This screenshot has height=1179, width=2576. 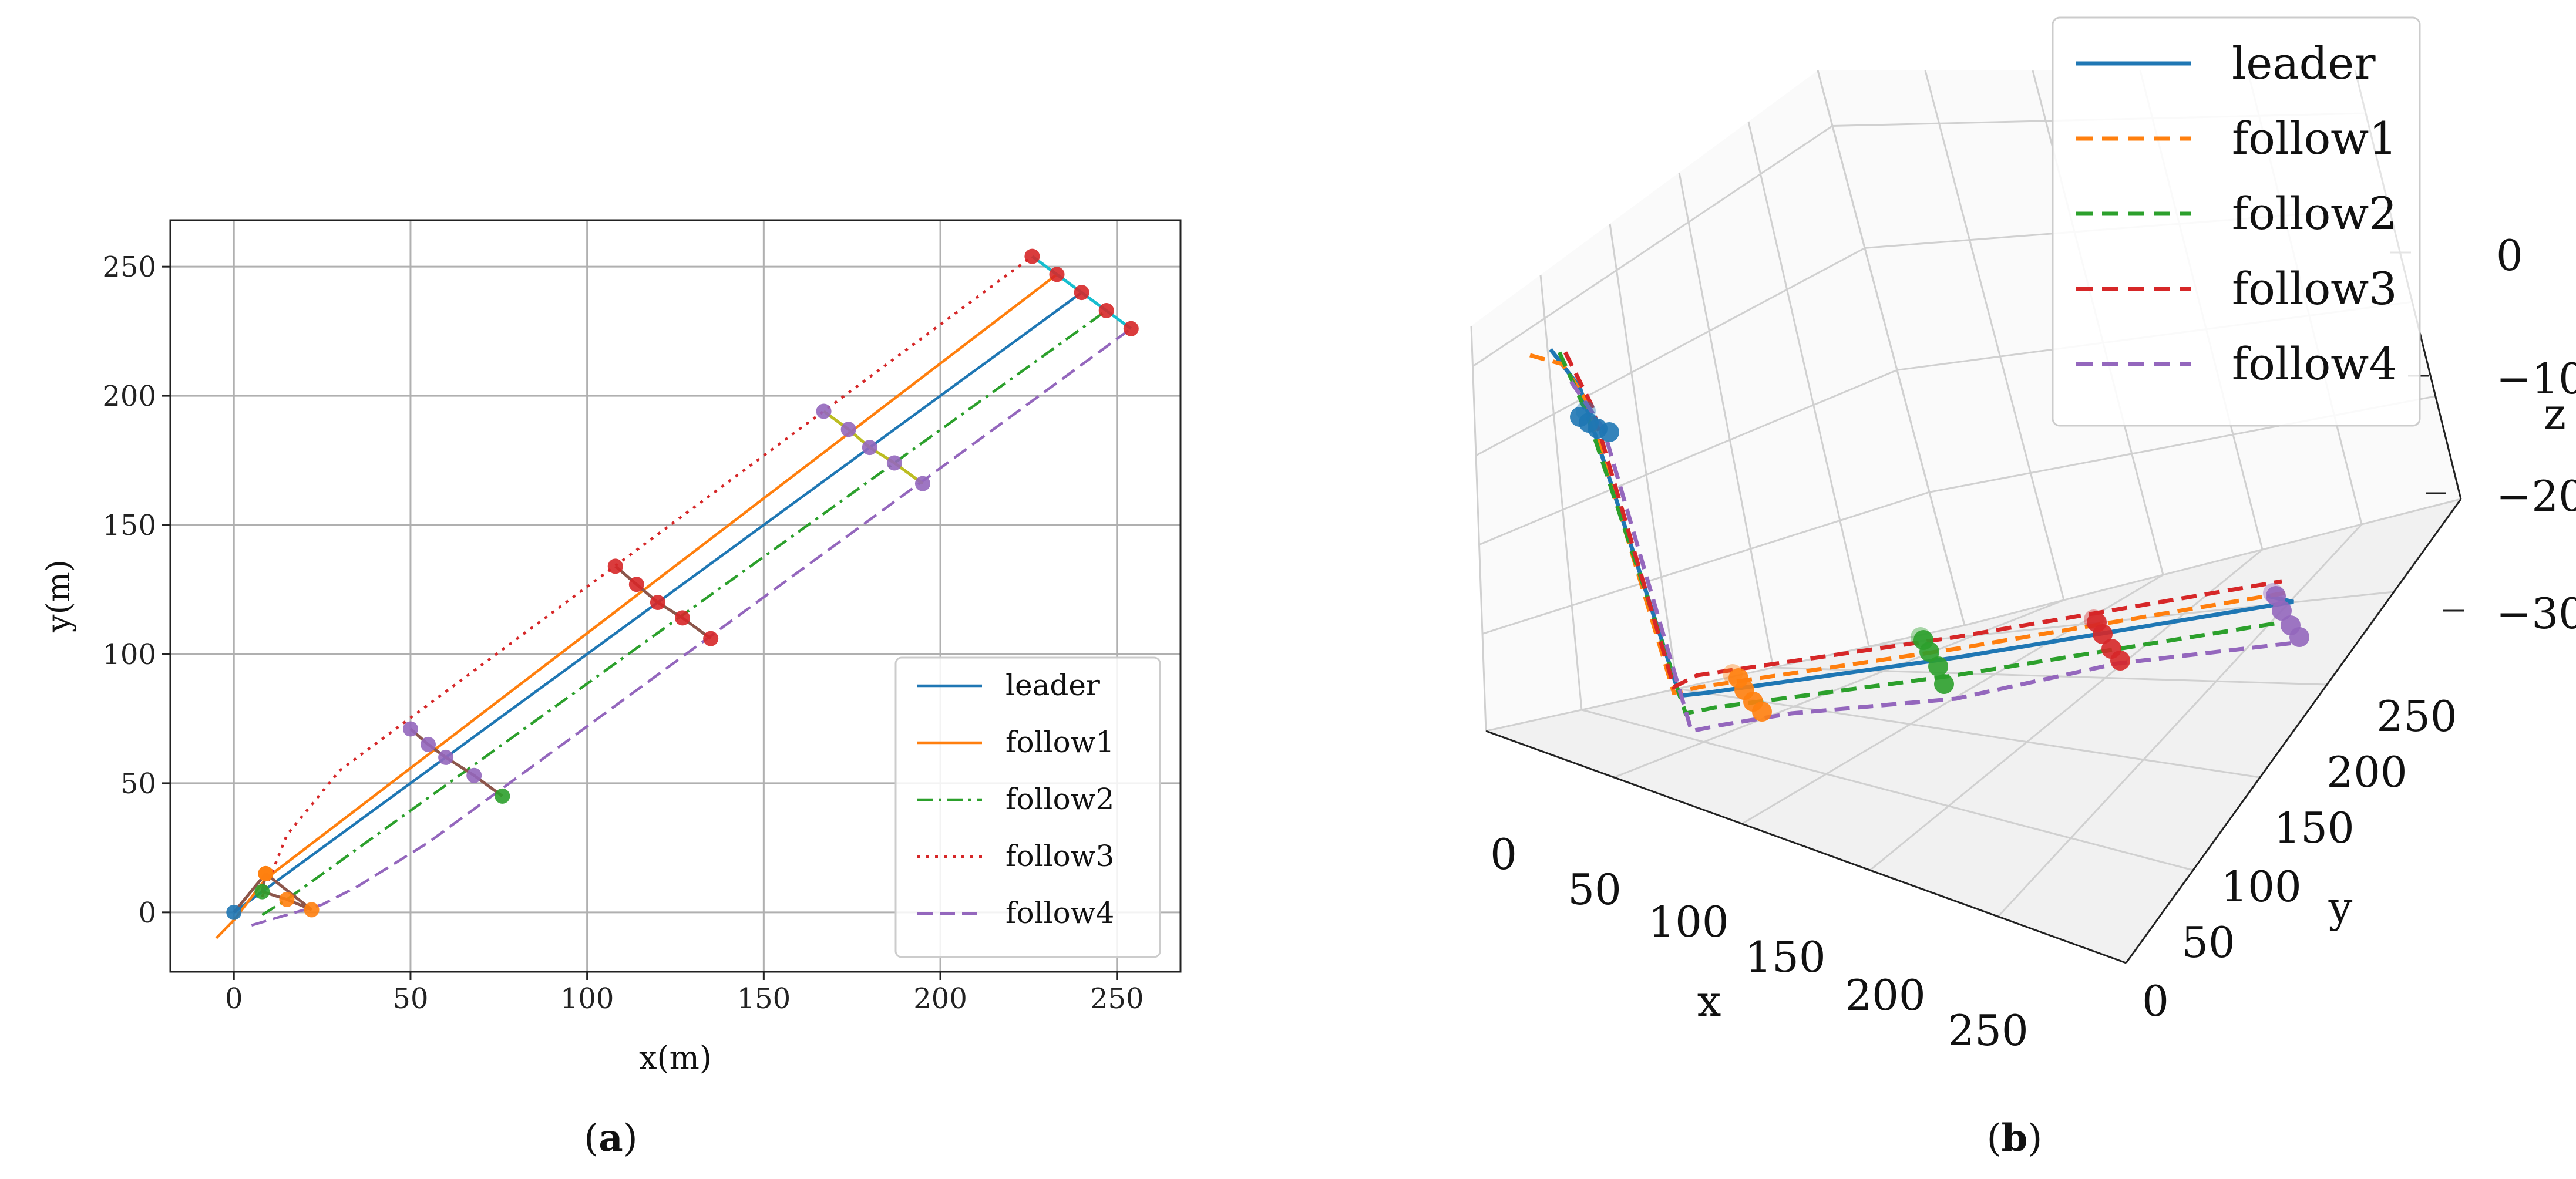 I want to click on panel-a-legend-label-leader: leader, so click(x=1052, y=685).